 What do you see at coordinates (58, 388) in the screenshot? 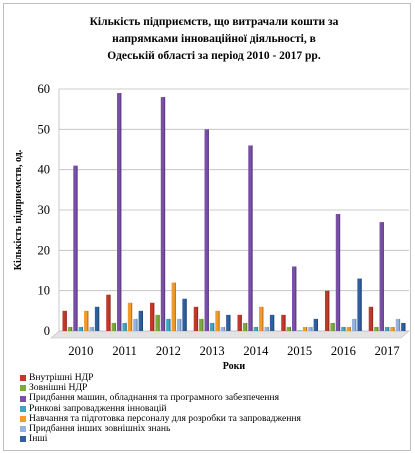
I see `legend-label: Зовнішні НДР` at bounding box center [58, 388].